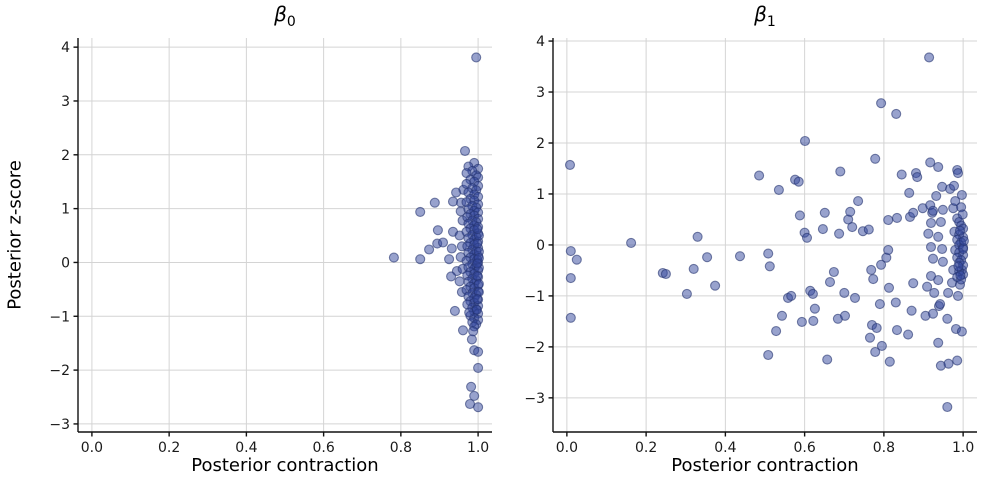  What do you see at coordinates (540, 195) in the screenshot?
I see `y-tick-label: 1` at bounding box center [540, 195].